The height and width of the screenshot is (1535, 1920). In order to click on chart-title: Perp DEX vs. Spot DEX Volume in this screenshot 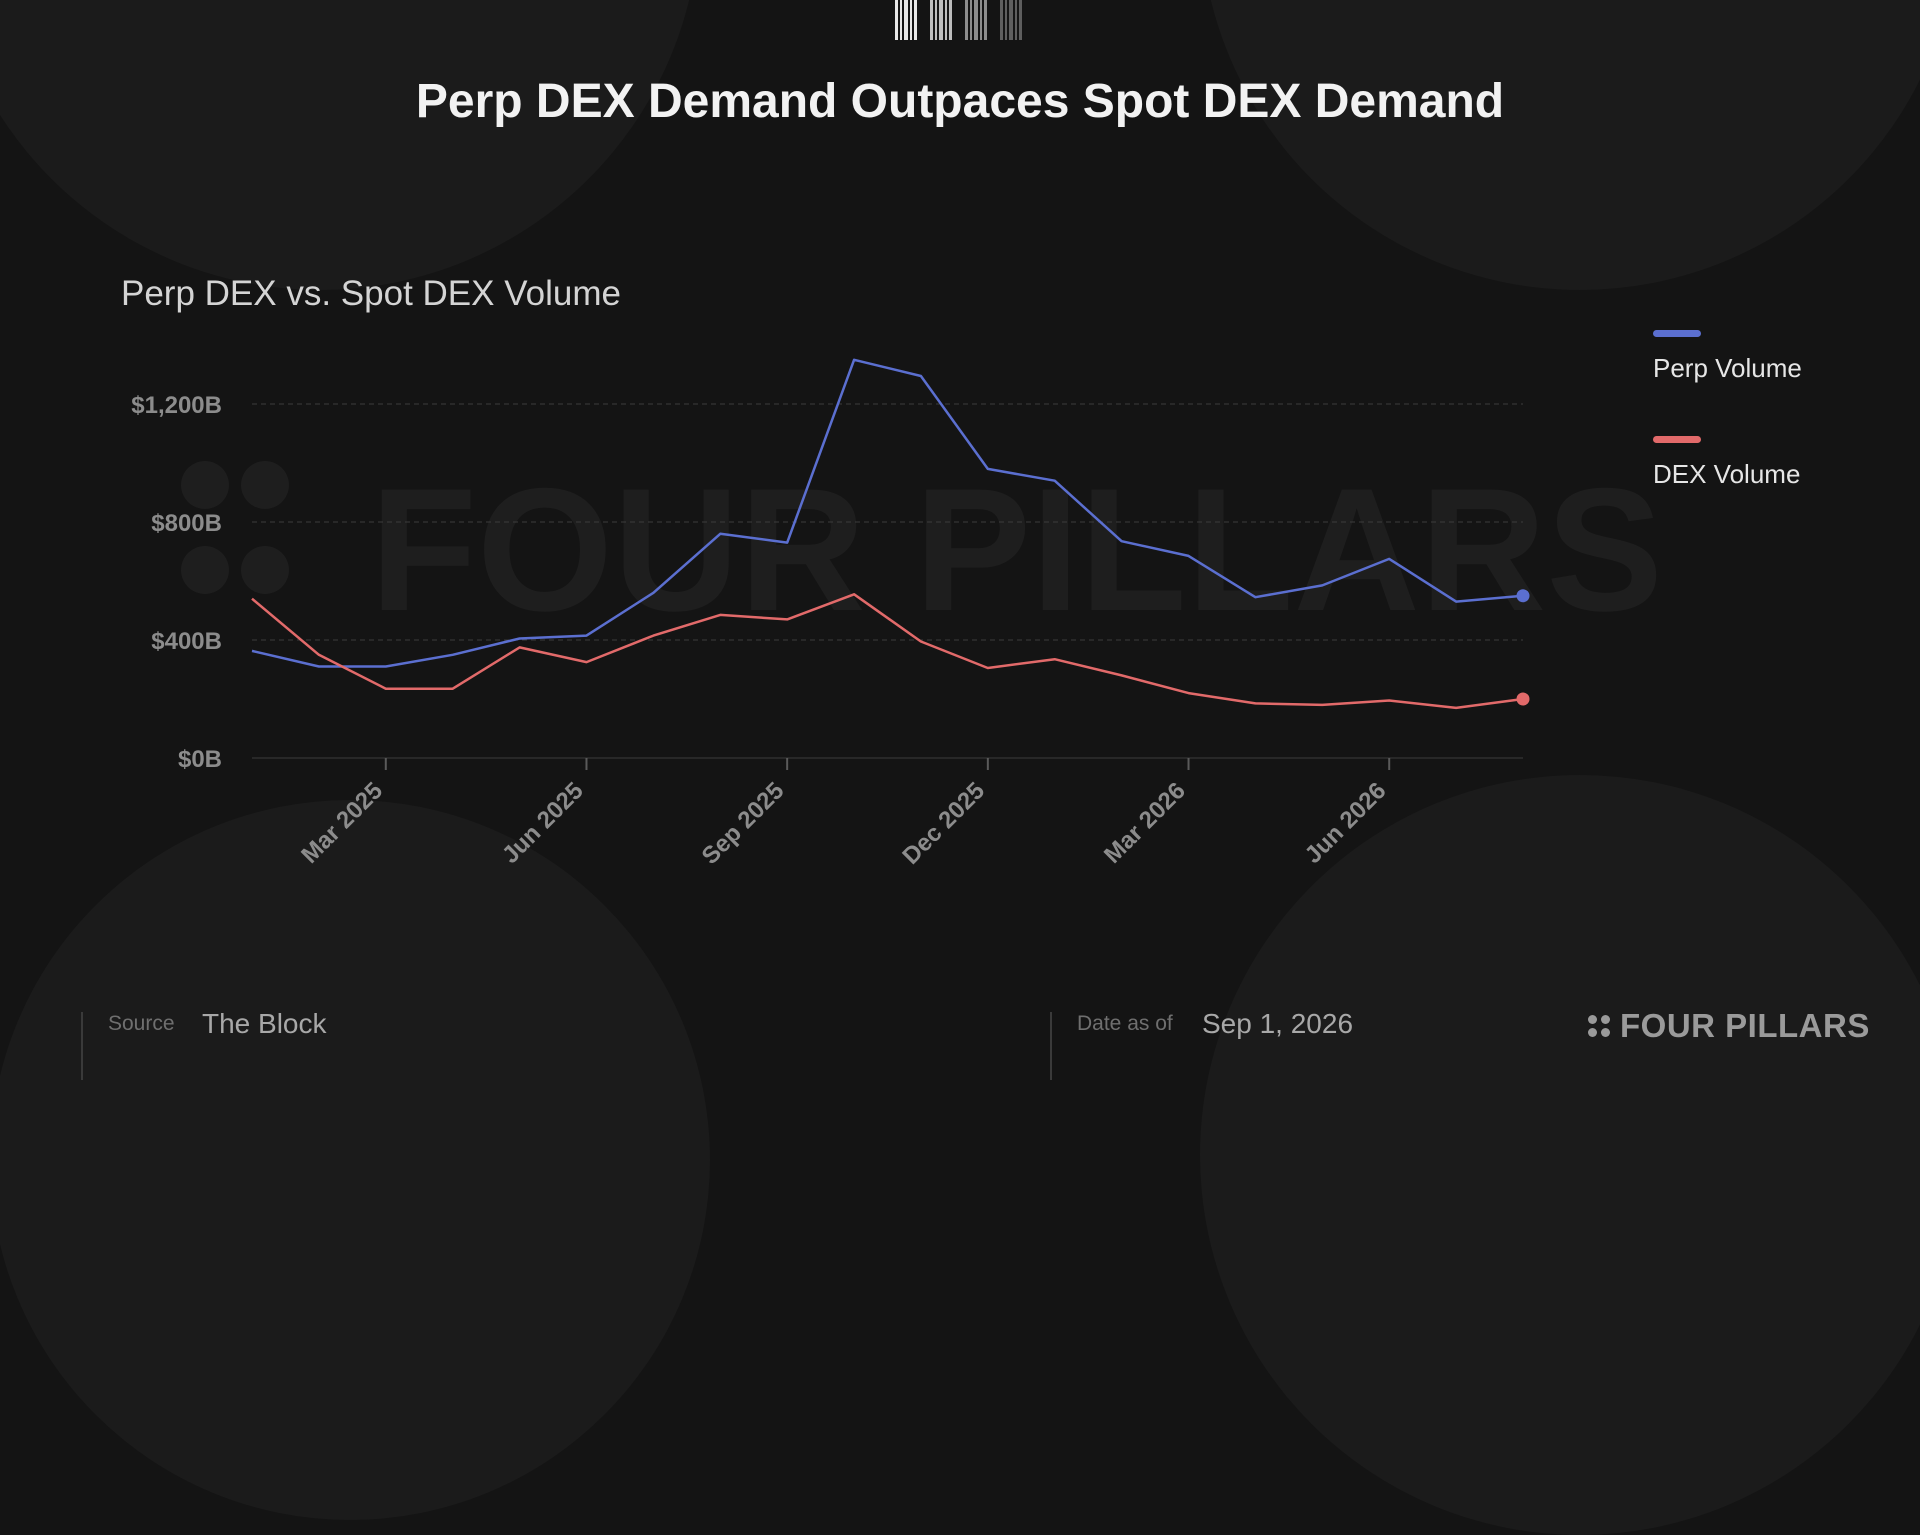, I will do `click(371, 293)`.